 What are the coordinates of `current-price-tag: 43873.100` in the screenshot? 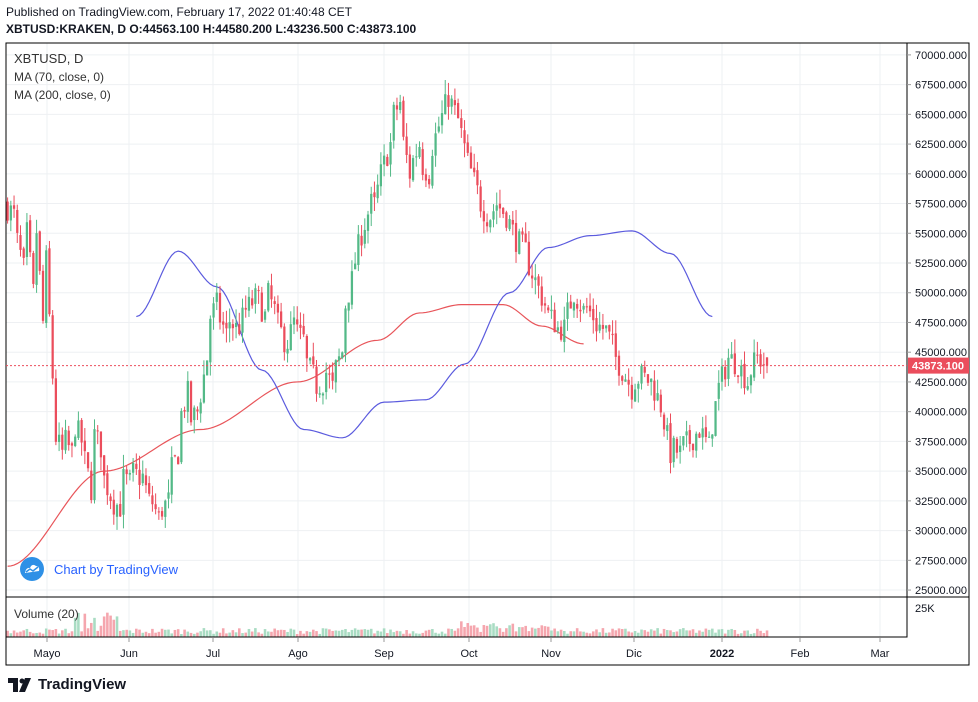 It's located at (487, 365).